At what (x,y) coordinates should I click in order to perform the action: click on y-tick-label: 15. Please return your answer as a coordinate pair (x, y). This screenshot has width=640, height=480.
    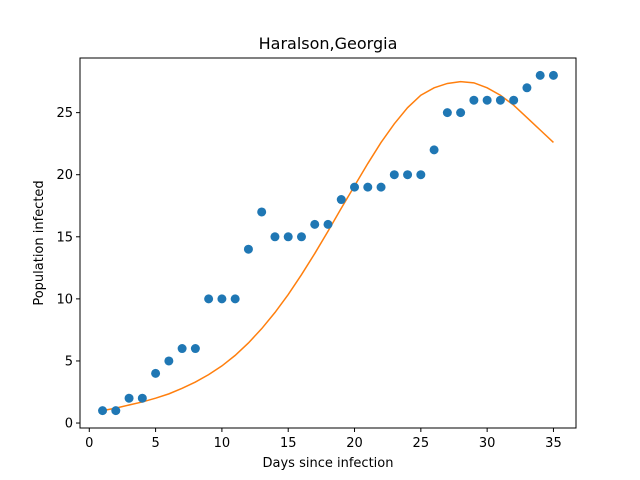
    Looking at the image, I should click on (64, 237).